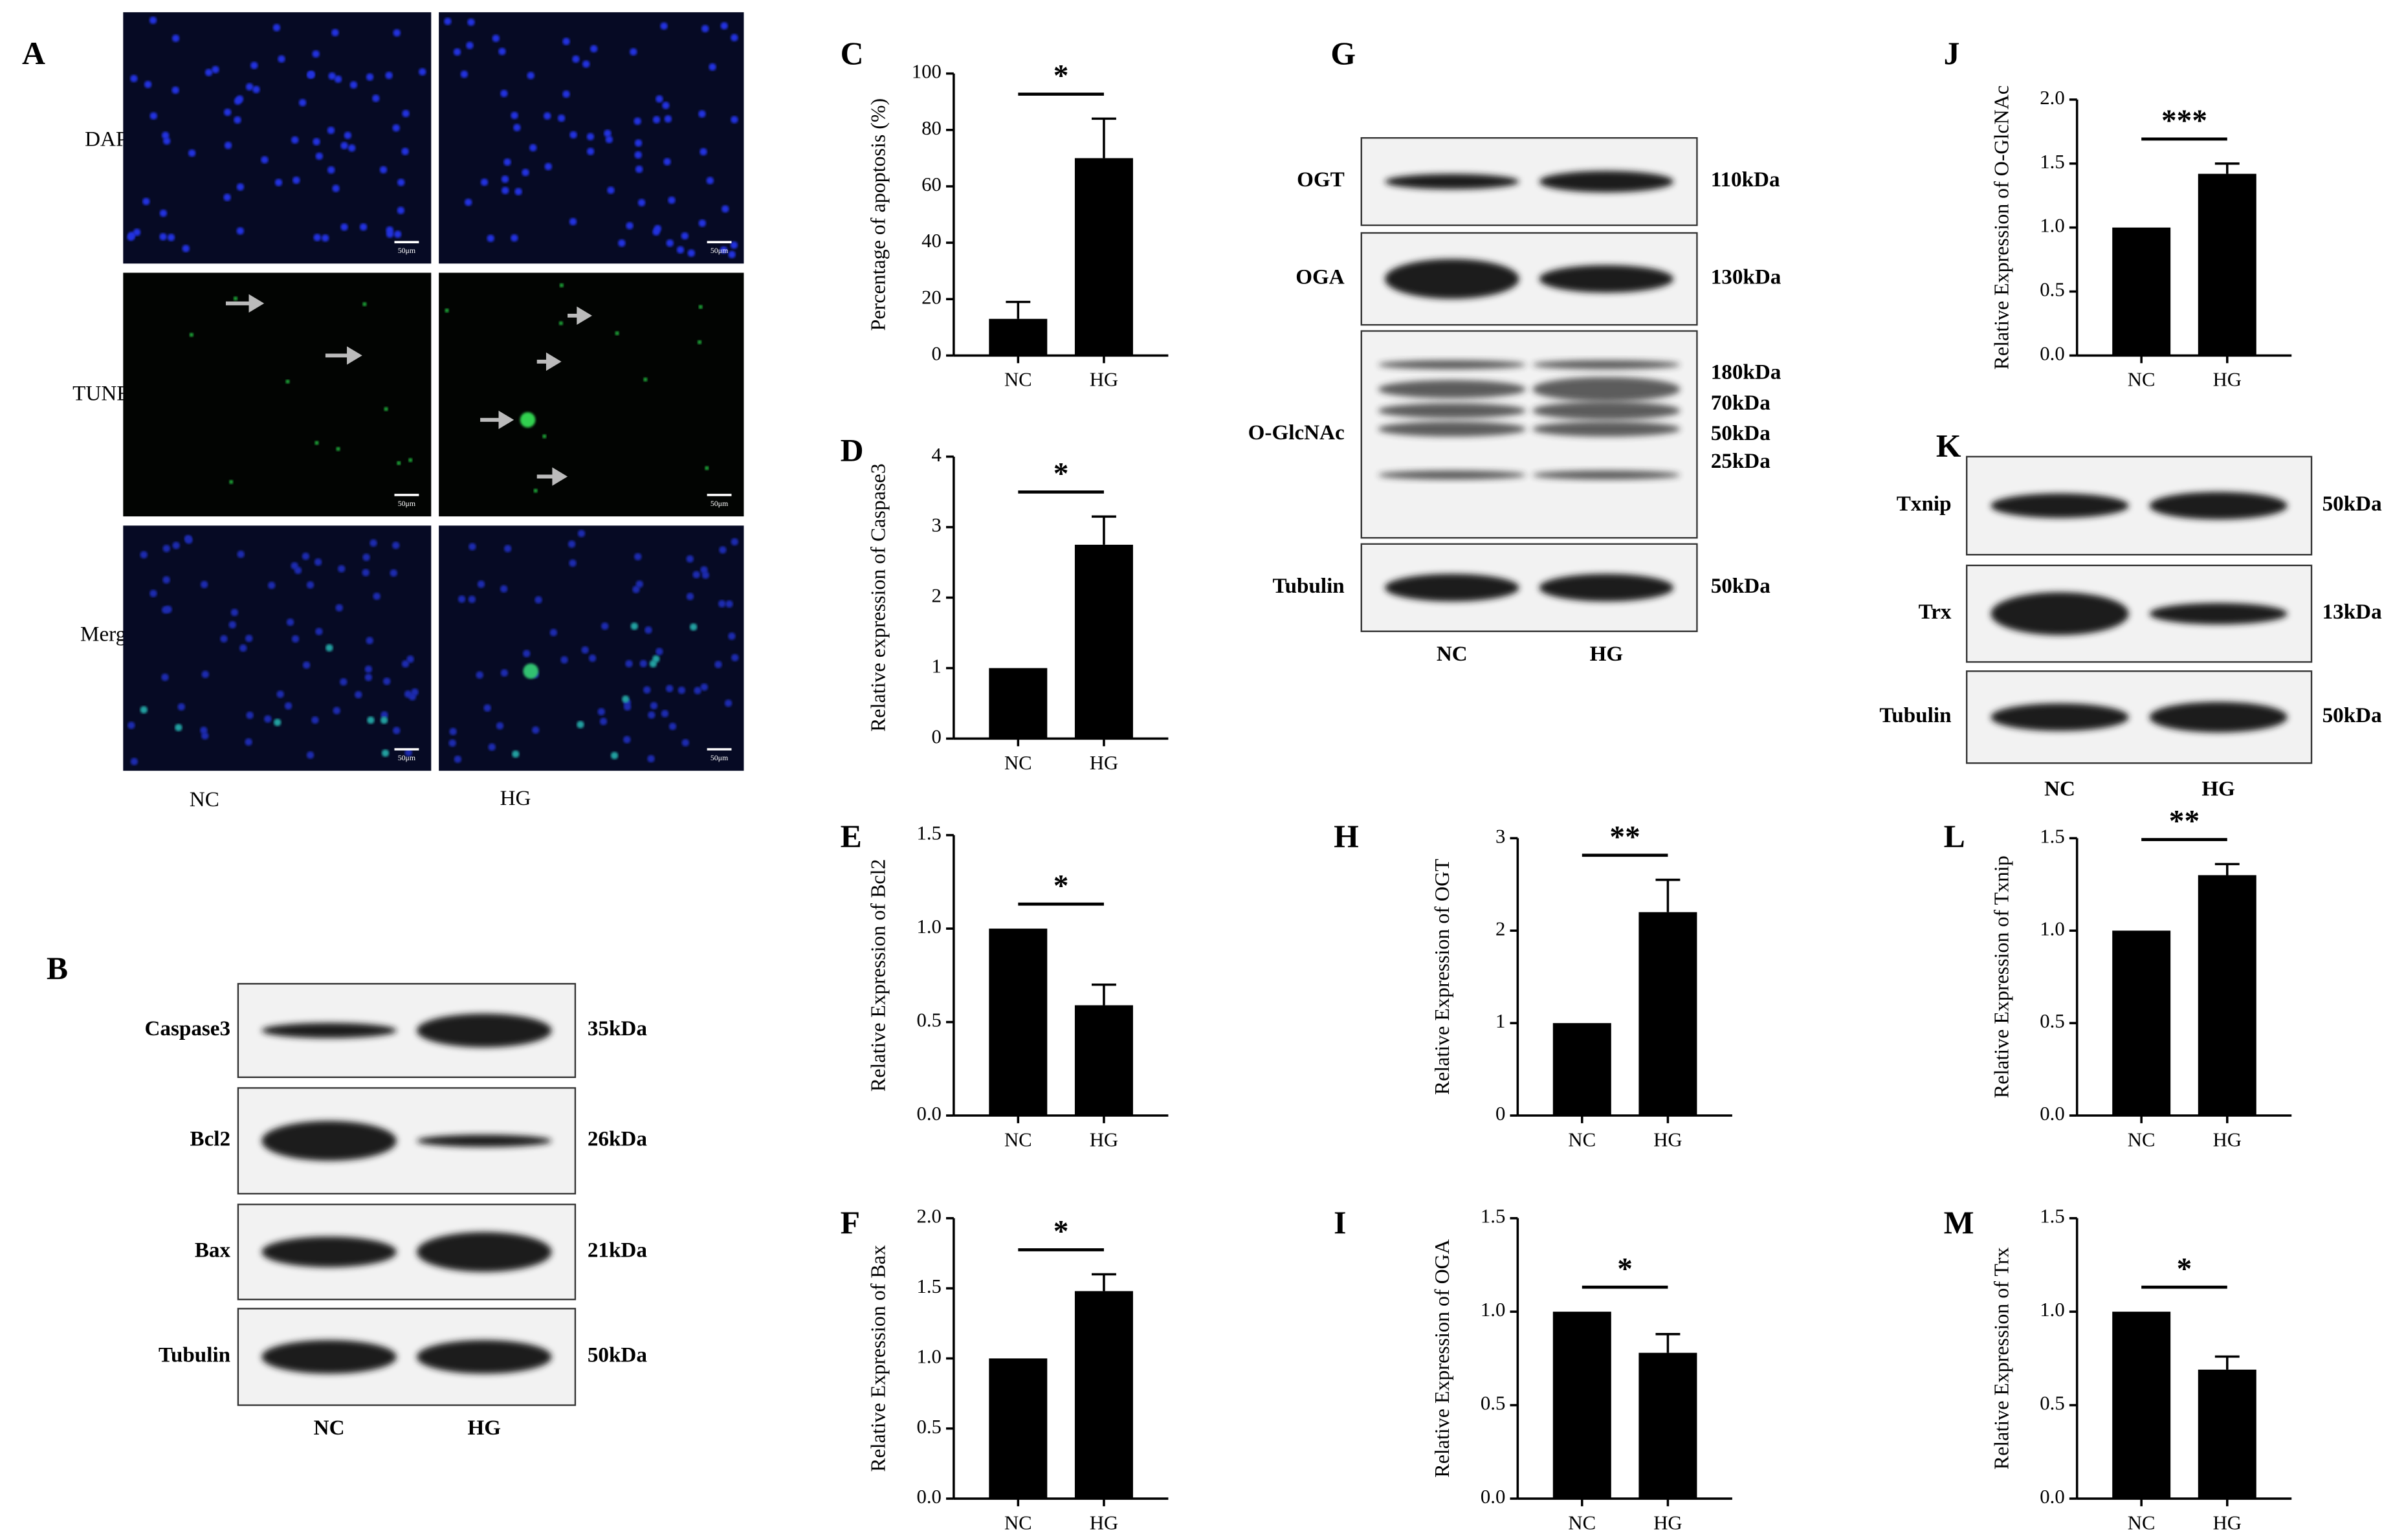 This screenshot has height=1540, width=2404. Describe the element at coordinates (33, 53) in the screenshot. I see `panel-letter: A` at that location.